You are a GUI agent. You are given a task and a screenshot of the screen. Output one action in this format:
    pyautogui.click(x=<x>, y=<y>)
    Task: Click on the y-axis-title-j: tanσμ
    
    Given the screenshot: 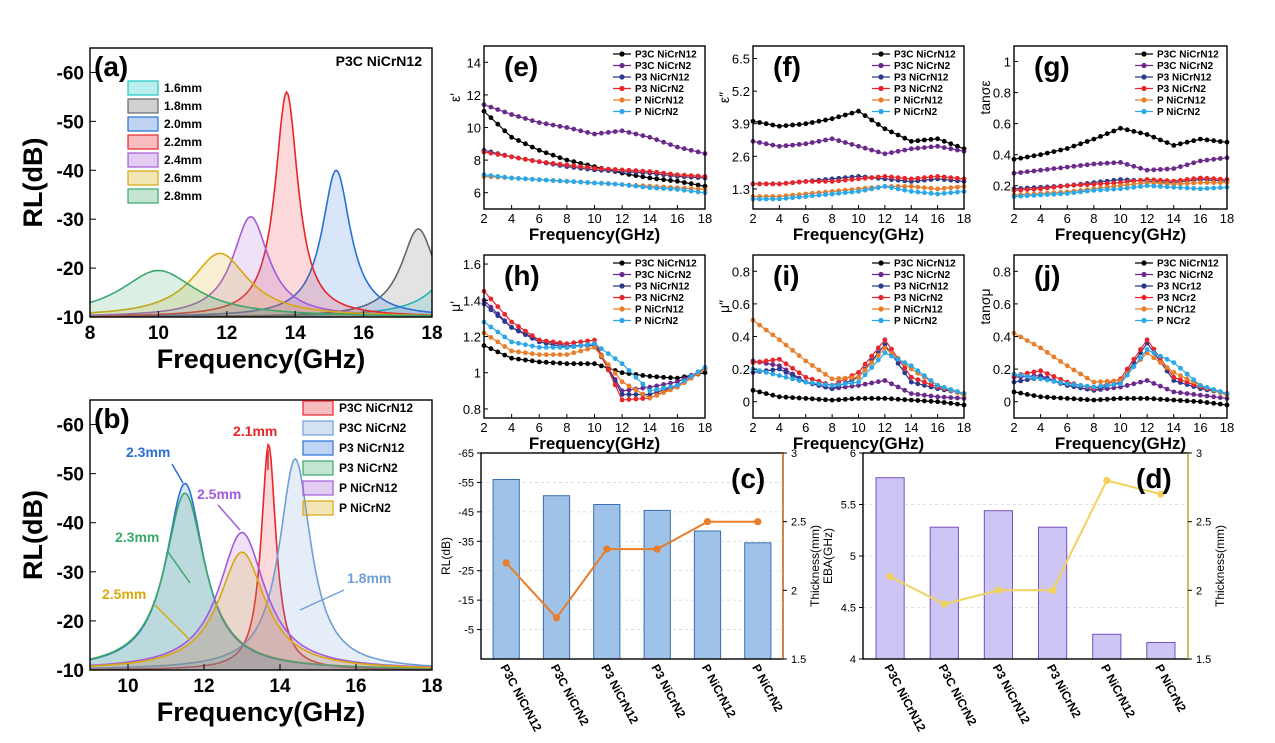 What is the action you would take?
    pyautogui.click(x=985, y=306)
    